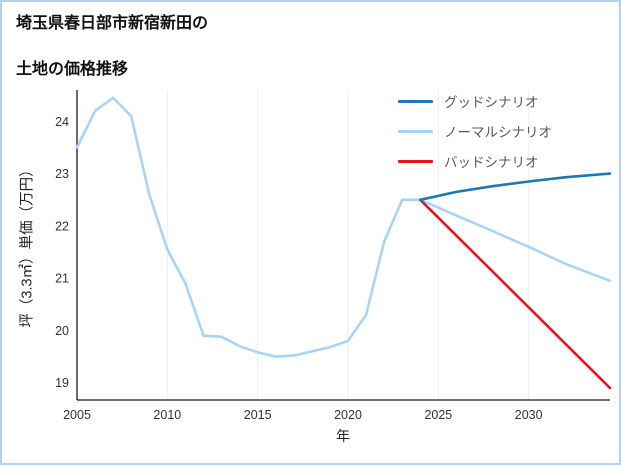 Image resolution: width=621 pixels, height=465 pixels. What do you see at coordinates (62, 226) in the screenshot?
I see `y-tick-label: 22` at bounding box center [62, 226].